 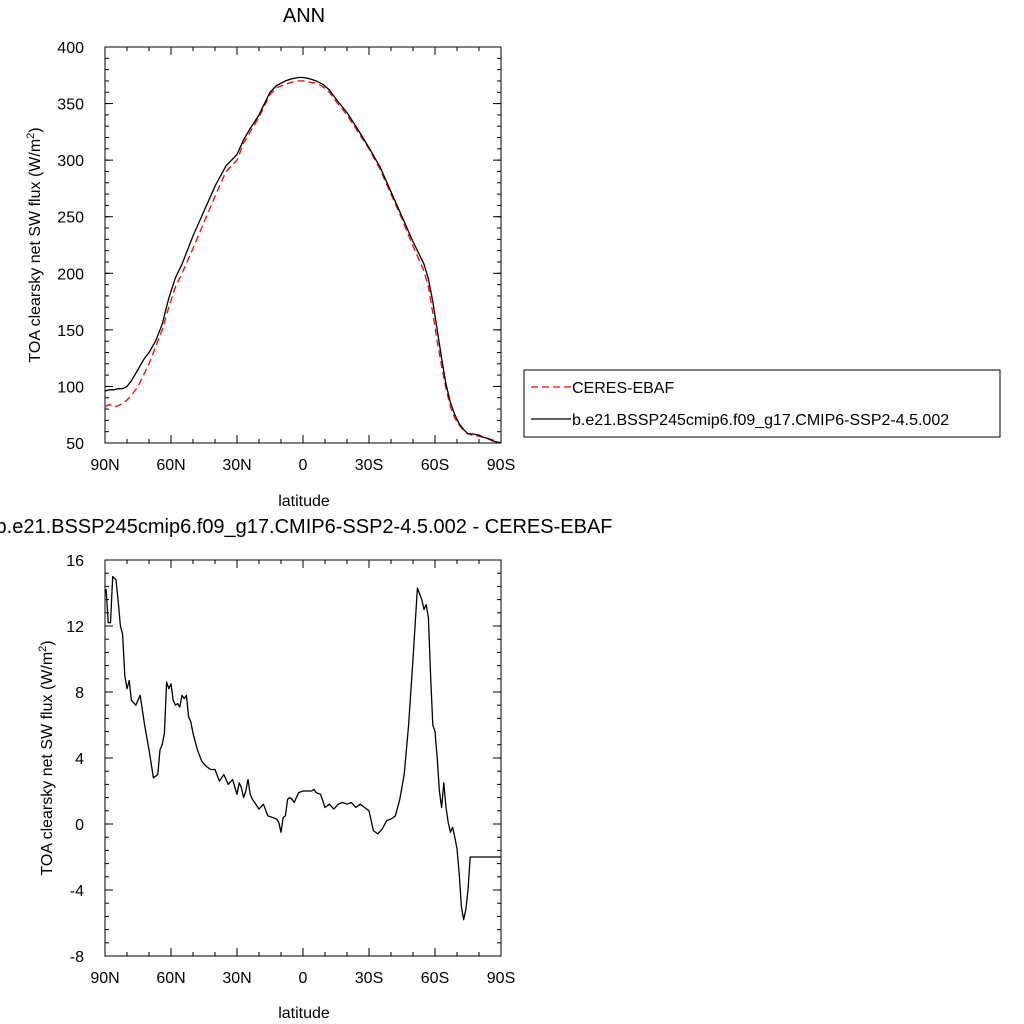 What do you see at coordinates (70, 387) in the screenshot?
I see `top-y-tick-label: 100` at bounding box center [70, 387].